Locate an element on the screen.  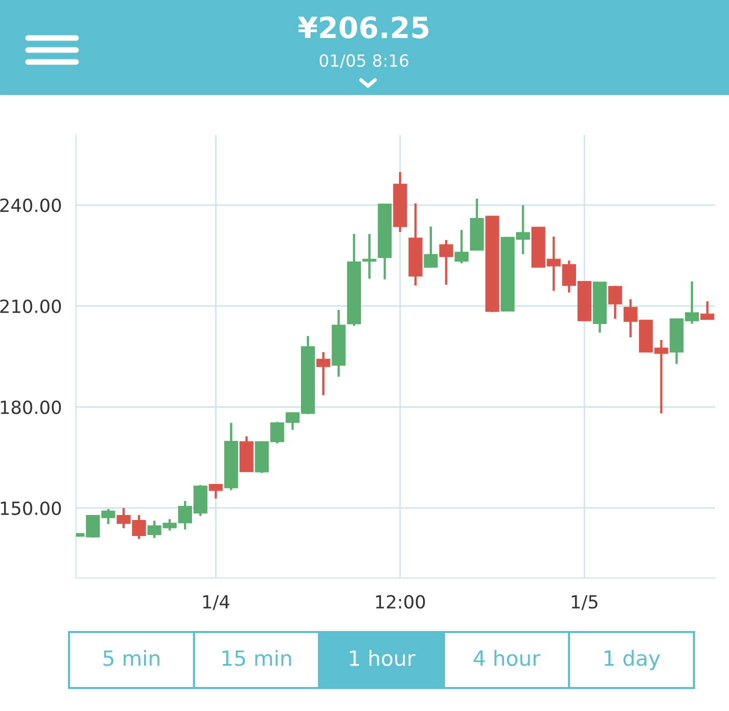
text: 15 min is located at coordinates (256, 658).